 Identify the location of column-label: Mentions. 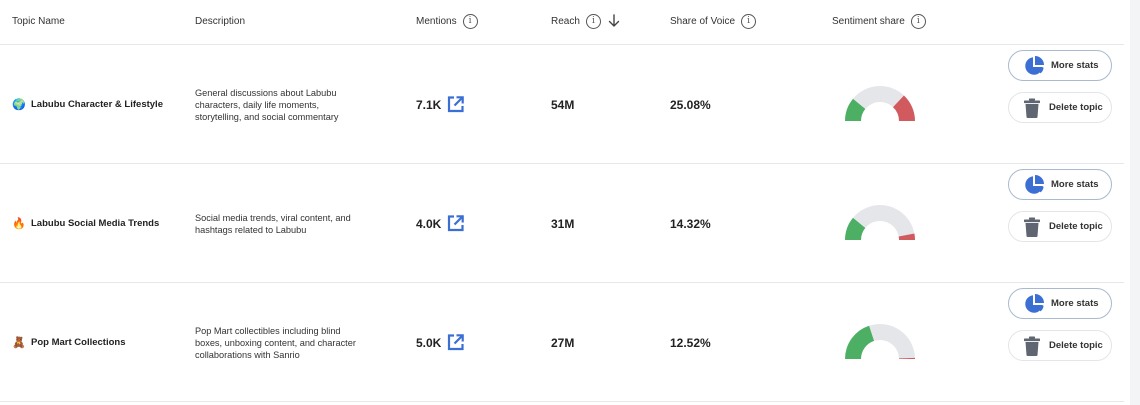
(436, 21).